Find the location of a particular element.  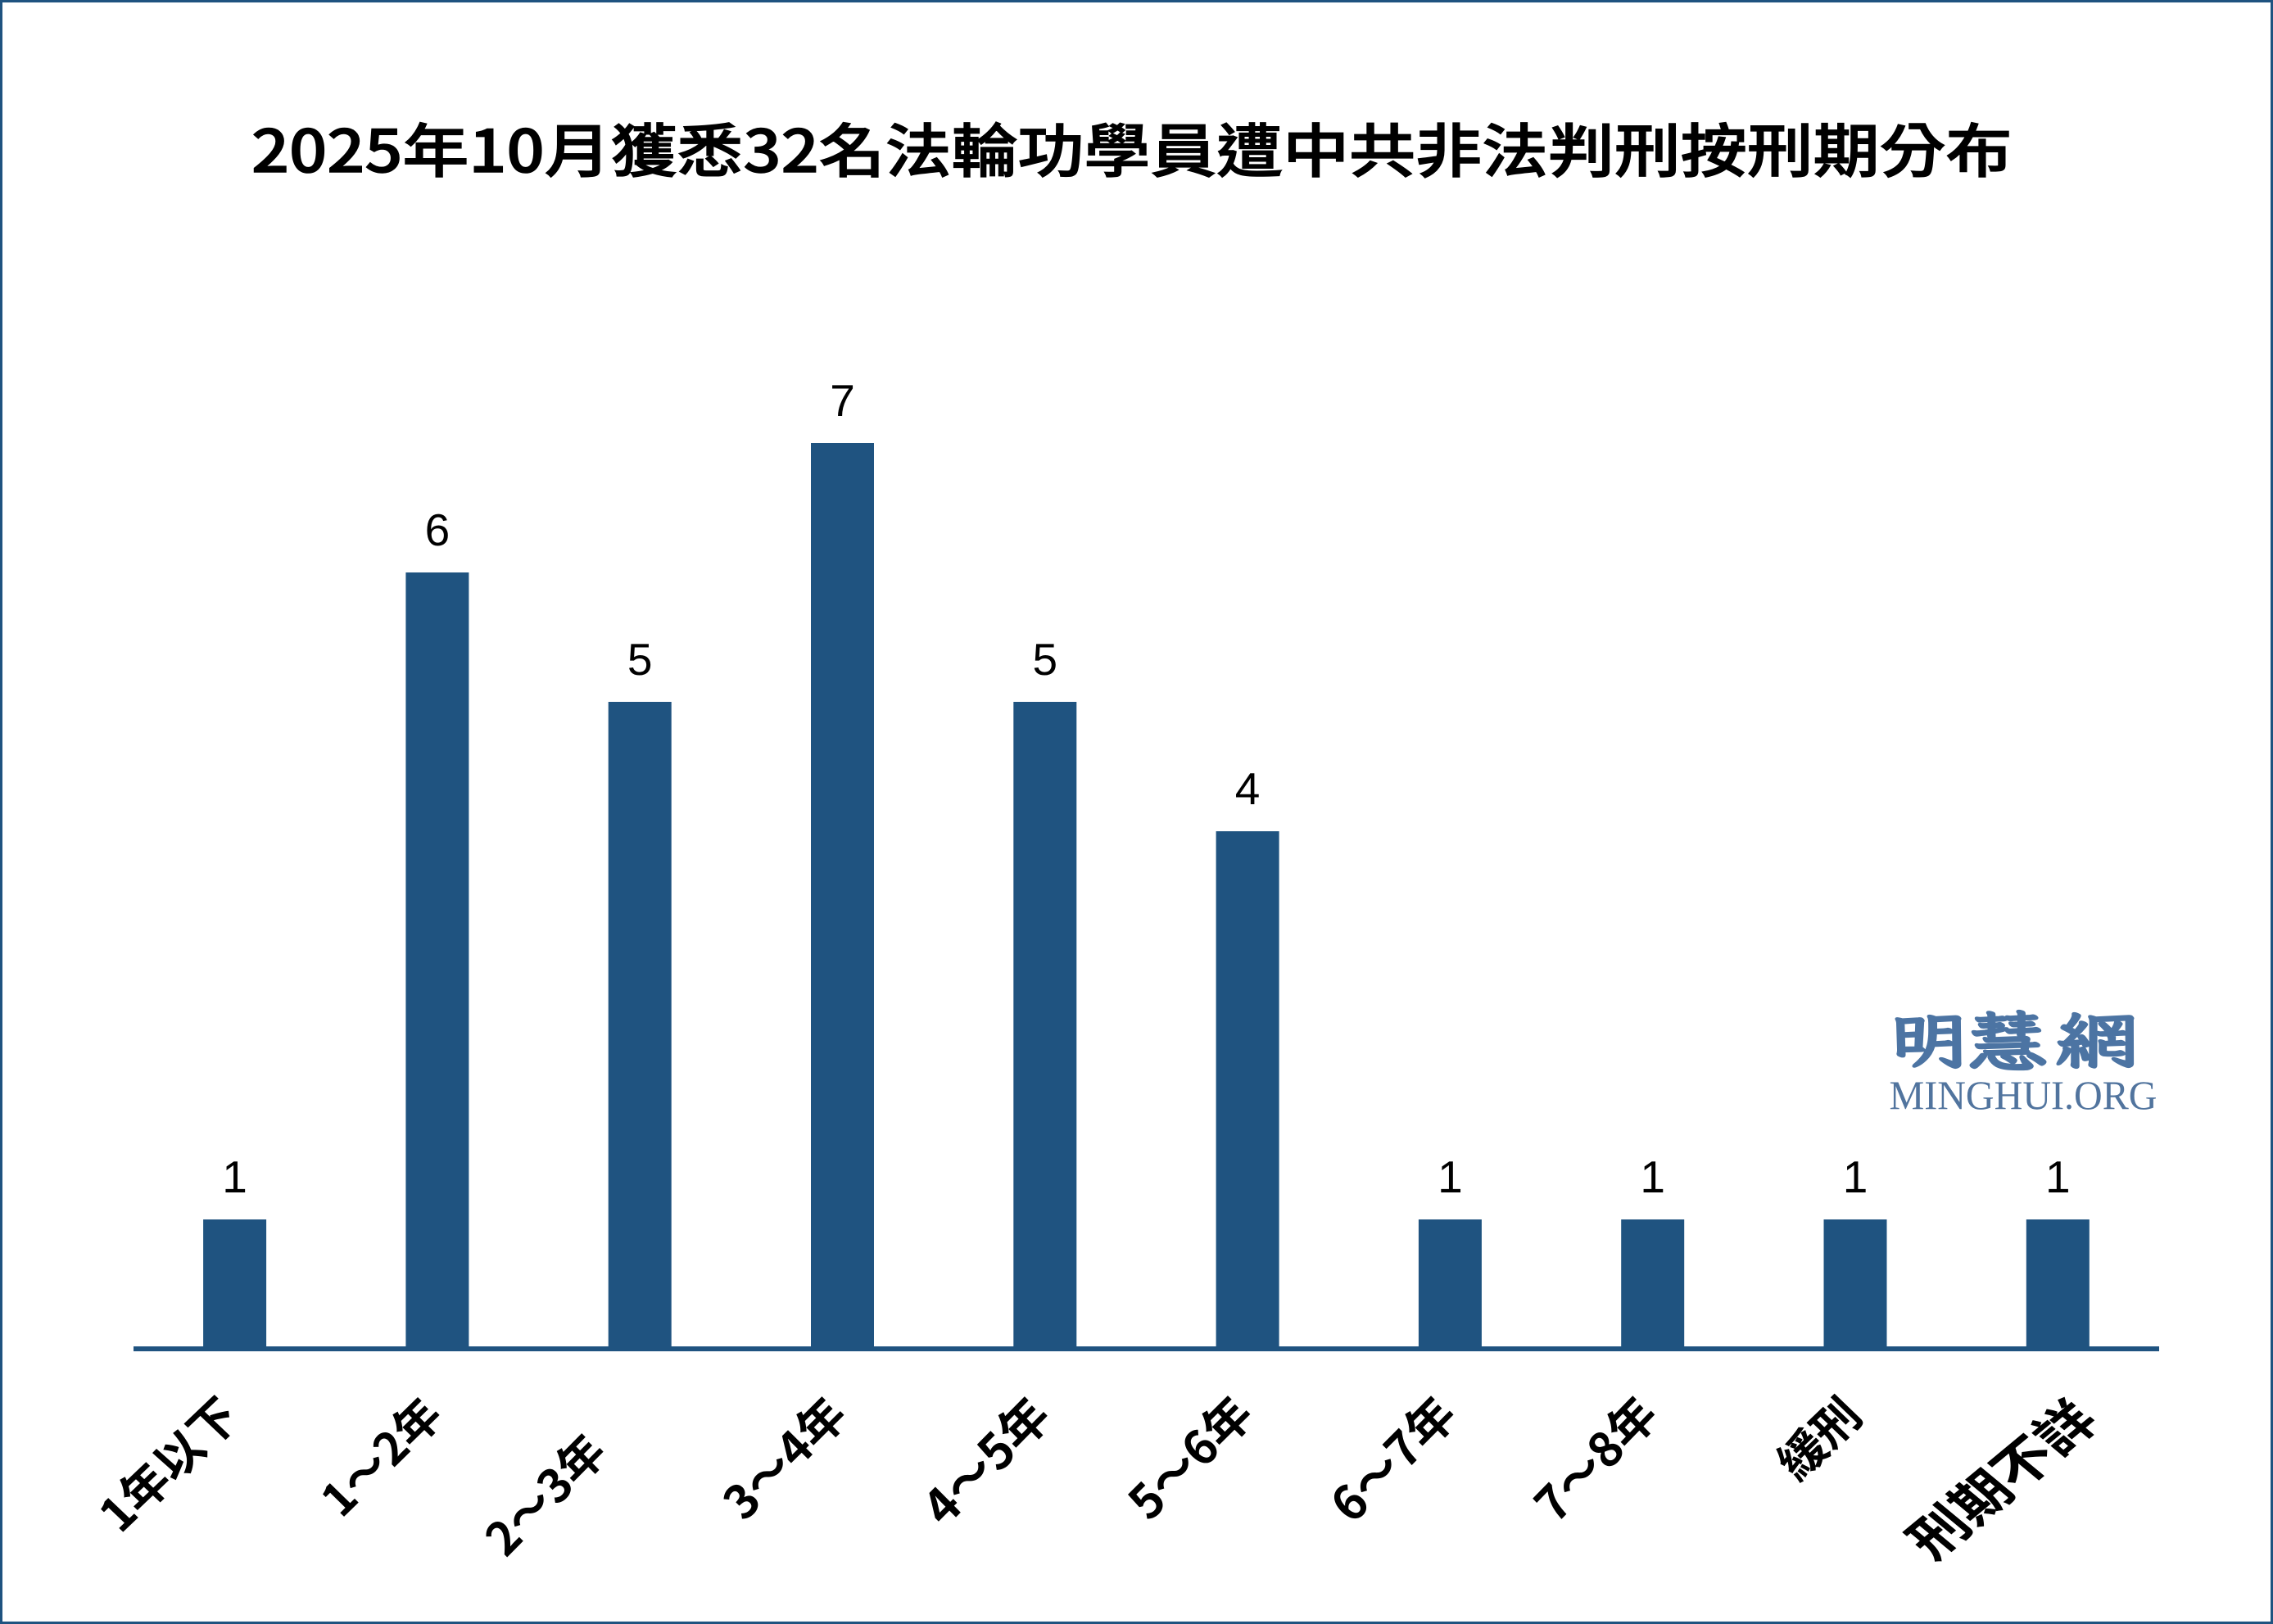

svg-text: 4 is located at coordinates (1248, 788).